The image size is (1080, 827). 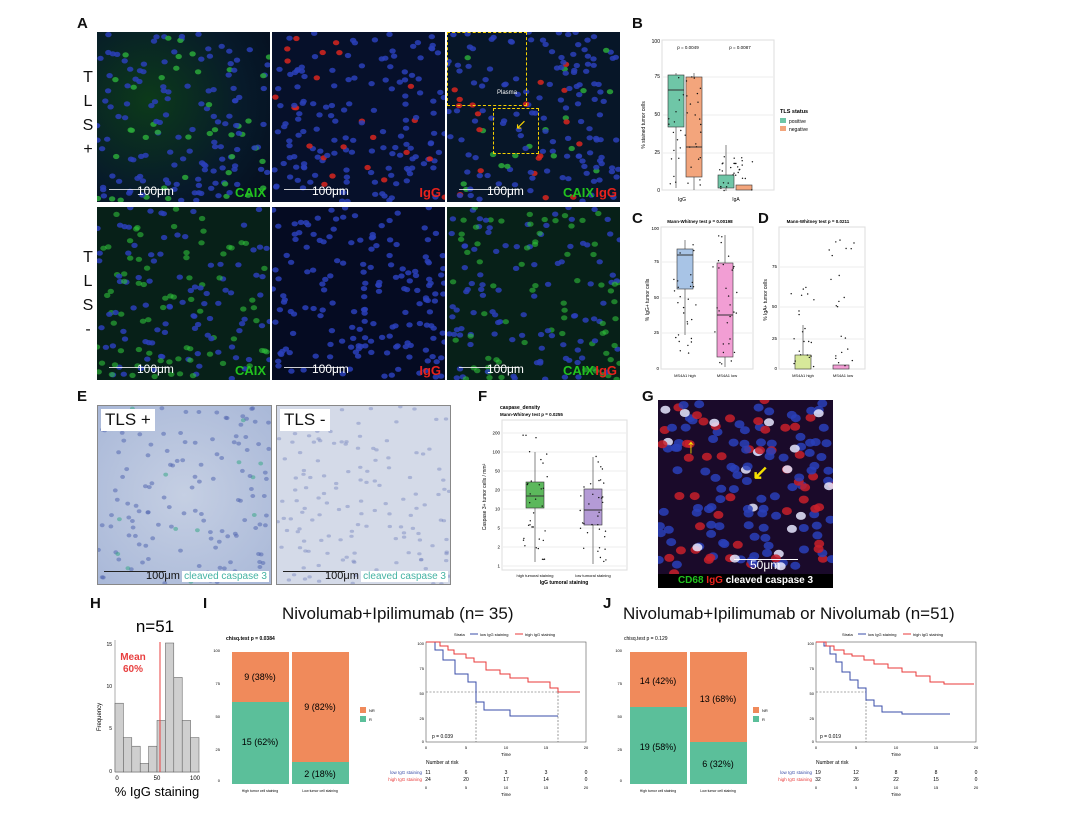 I want to click on chisq-label: chisq.test p = 0.0384, so click(x=250, y=639).